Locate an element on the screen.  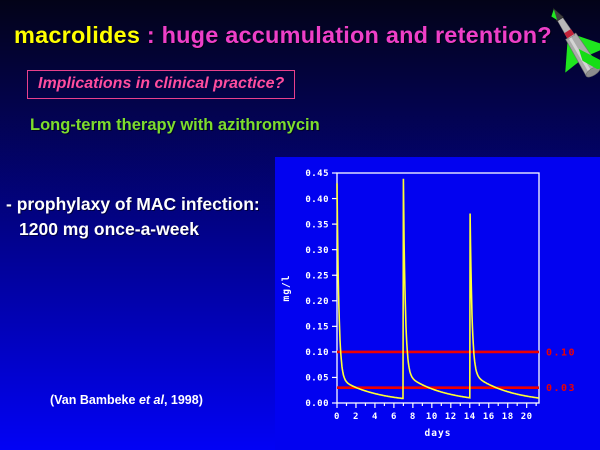
dart-red-band is located at coordinates (569, 34).